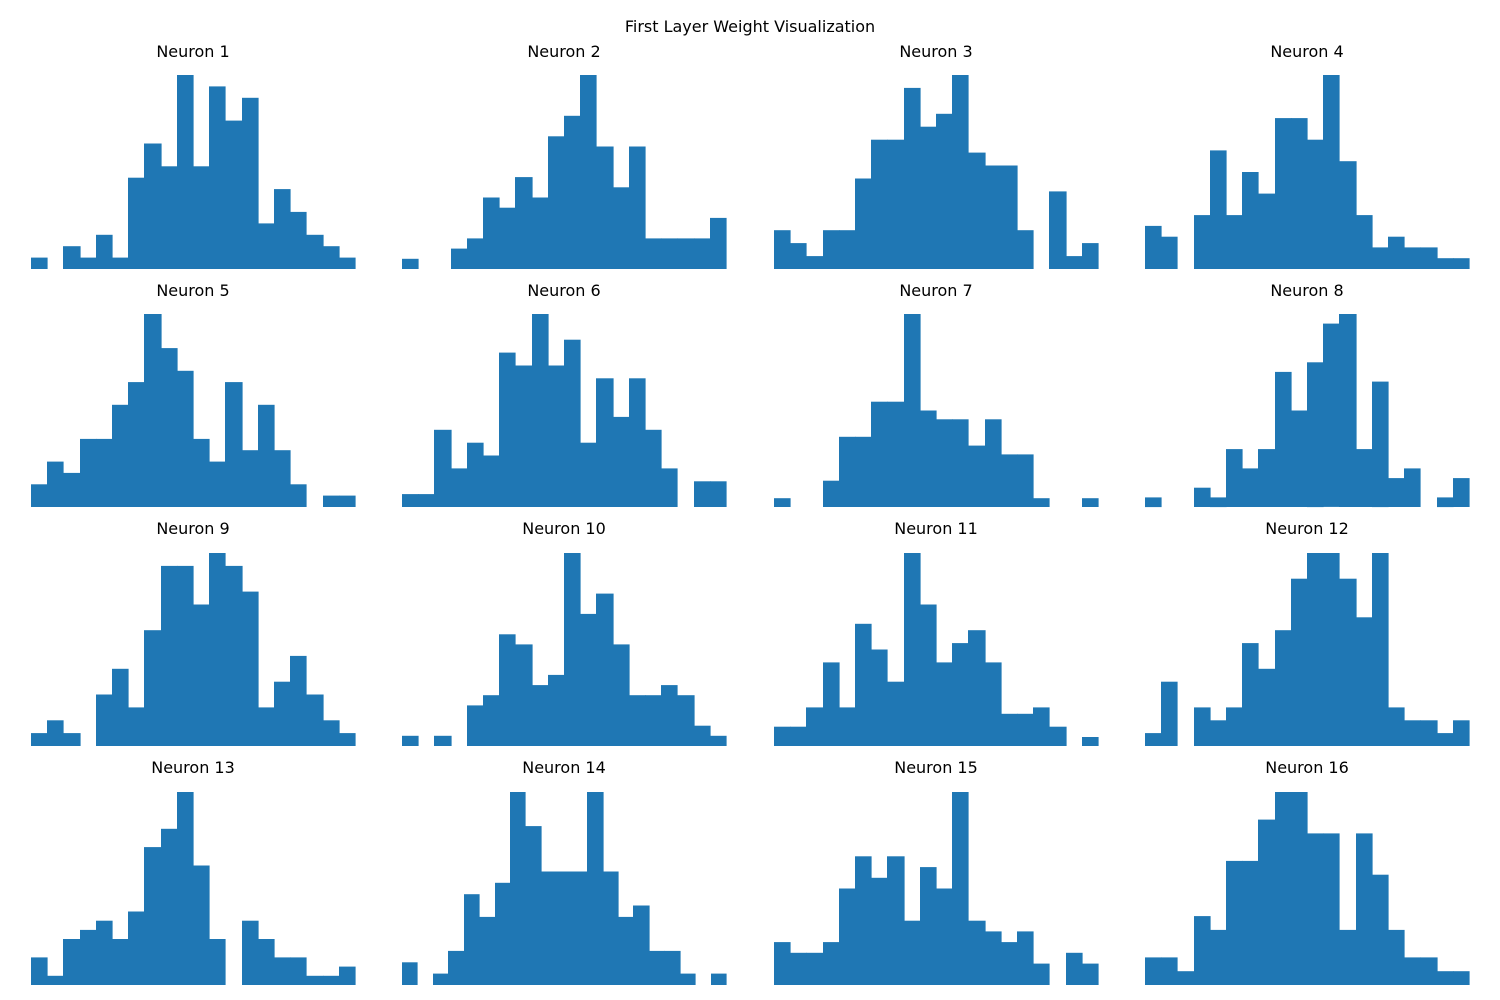 The height and width of the screenshot is (1000, 1500). What do you see at coordinates (192, 528) in the screenshot?
I see `panel-title: Neuron 9` at bounding box center [192, 528].